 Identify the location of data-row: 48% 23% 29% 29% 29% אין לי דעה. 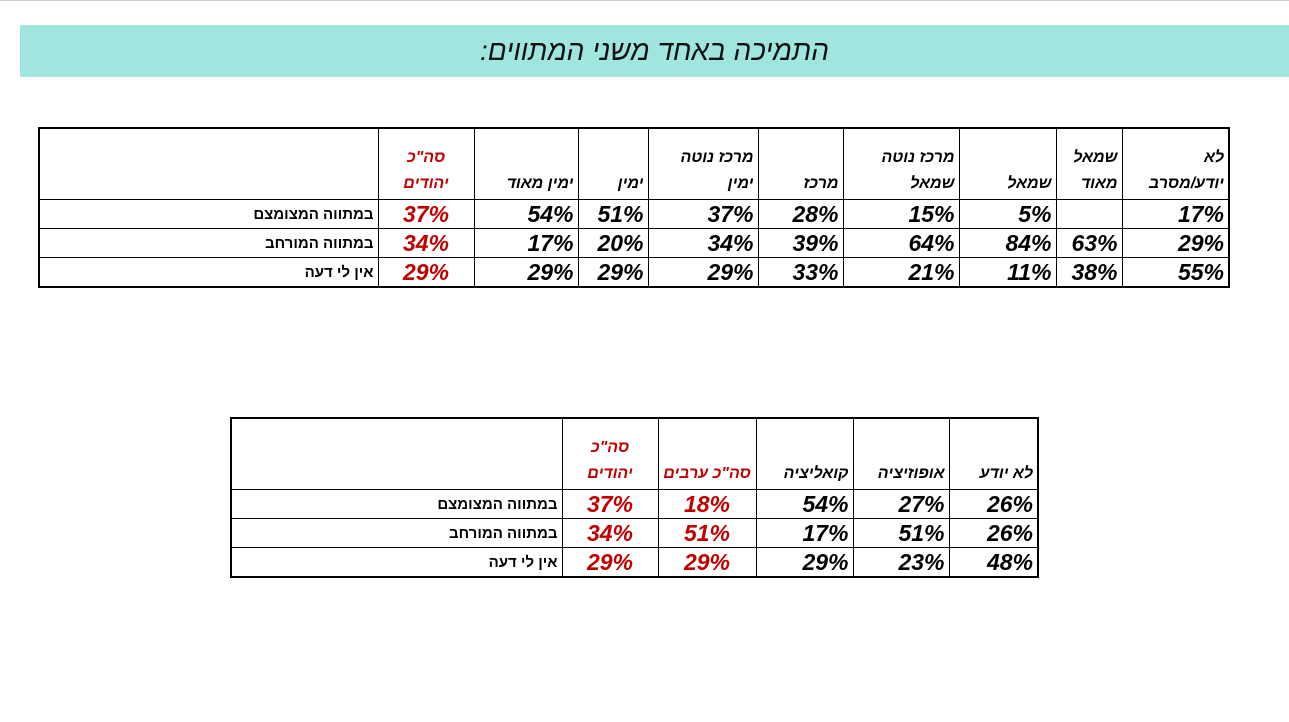
(634, 562).